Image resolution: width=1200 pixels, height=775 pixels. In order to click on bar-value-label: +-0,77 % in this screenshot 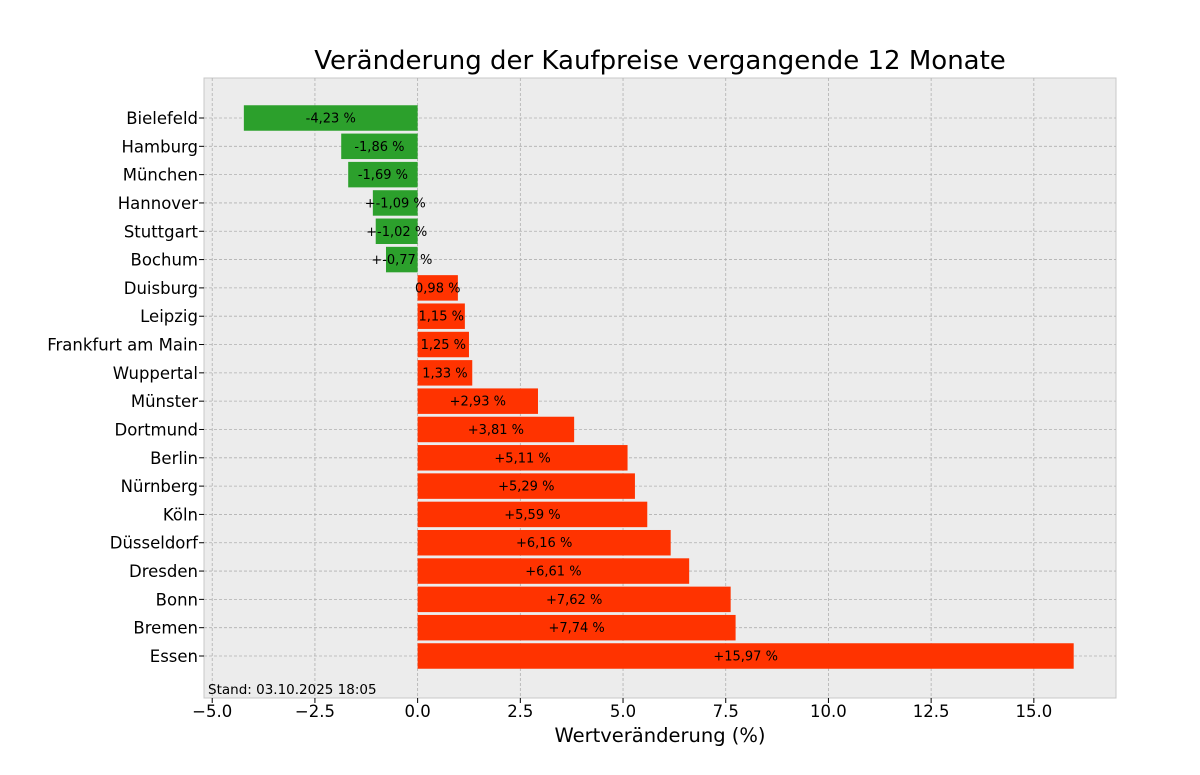, I will do `click(401, 260)`.